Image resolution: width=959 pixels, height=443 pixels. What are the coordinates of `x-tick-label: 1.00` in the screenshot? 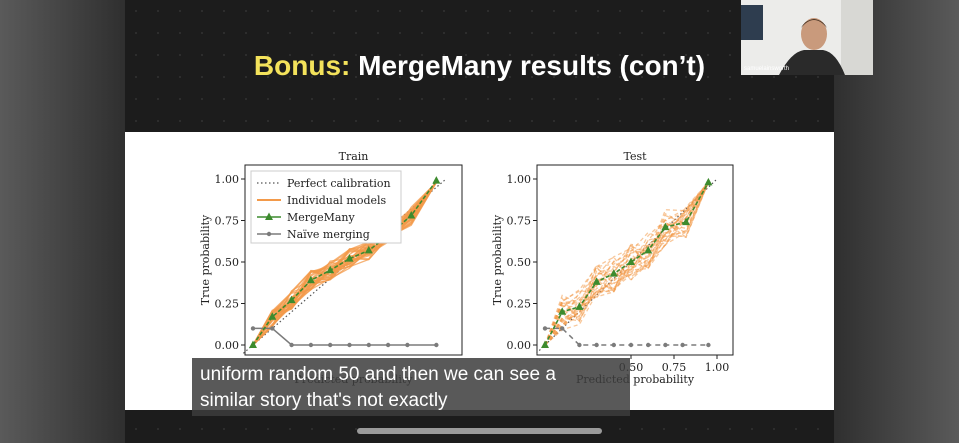 It's located at (717, 367).